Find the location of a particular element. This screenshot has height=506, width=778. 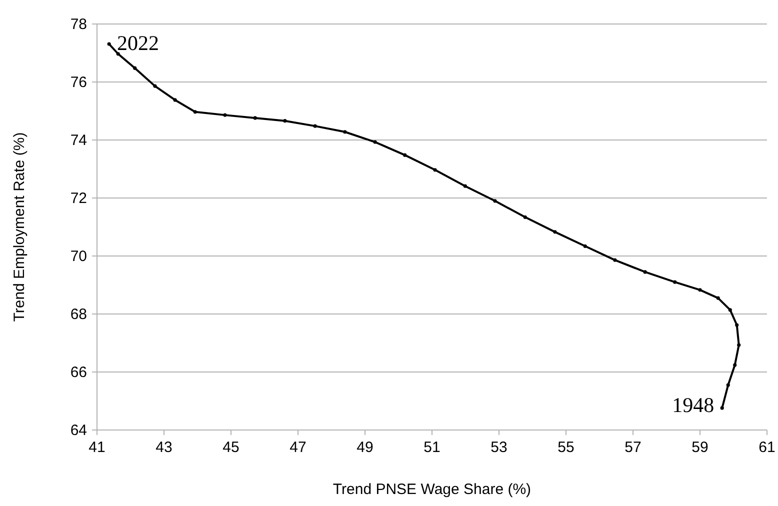

y-tick-label: 70 is located at coordinates (78, 256).